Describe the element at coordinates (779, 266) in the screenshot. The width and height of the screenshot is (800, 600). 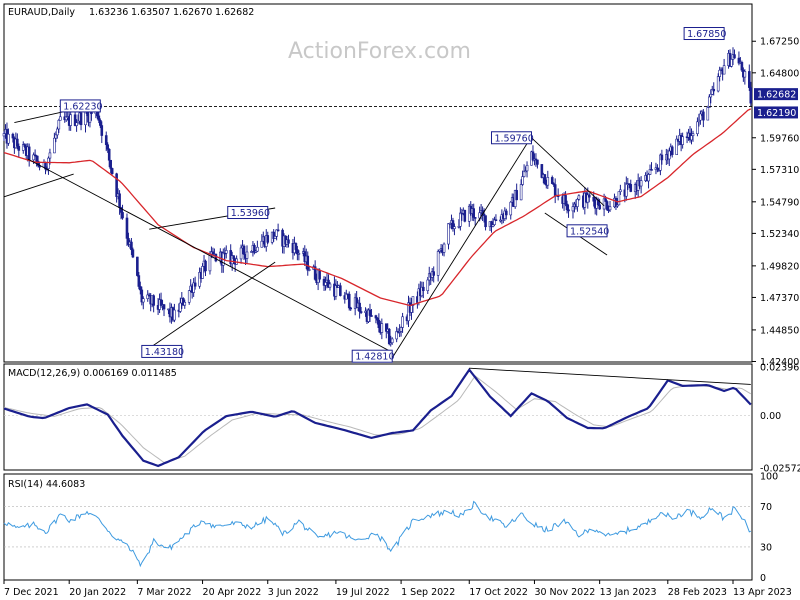
I see `price-tick-label: 1.49820` at that location.